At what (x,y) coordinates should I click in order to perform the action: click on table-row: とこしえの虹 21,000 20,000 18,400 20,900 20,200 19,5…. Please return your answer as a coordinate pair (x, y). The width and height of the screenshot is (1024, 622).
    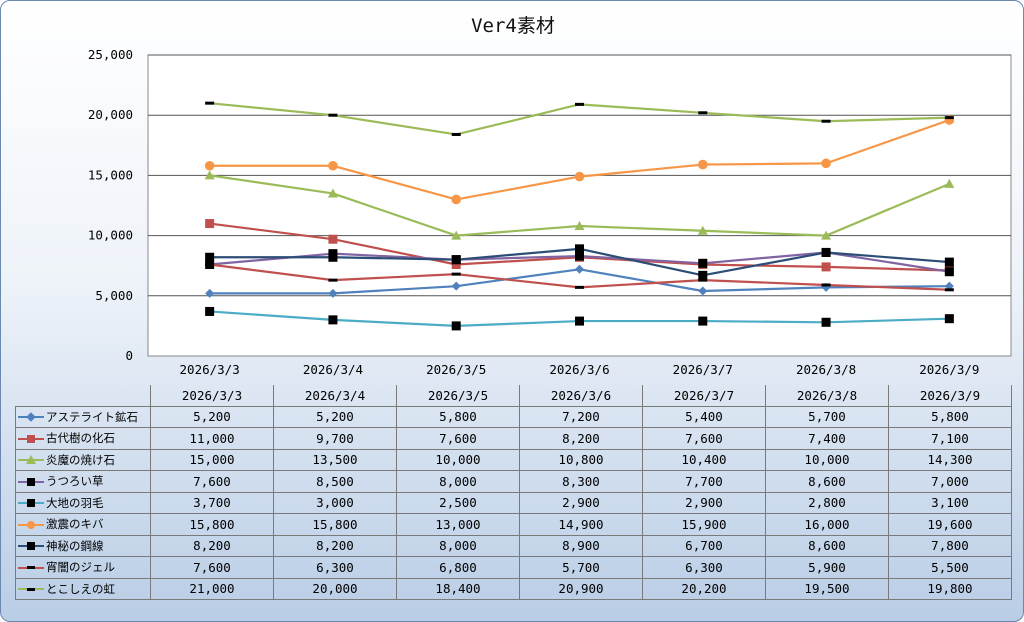
    Looking at the image, I should click on (513, 588).